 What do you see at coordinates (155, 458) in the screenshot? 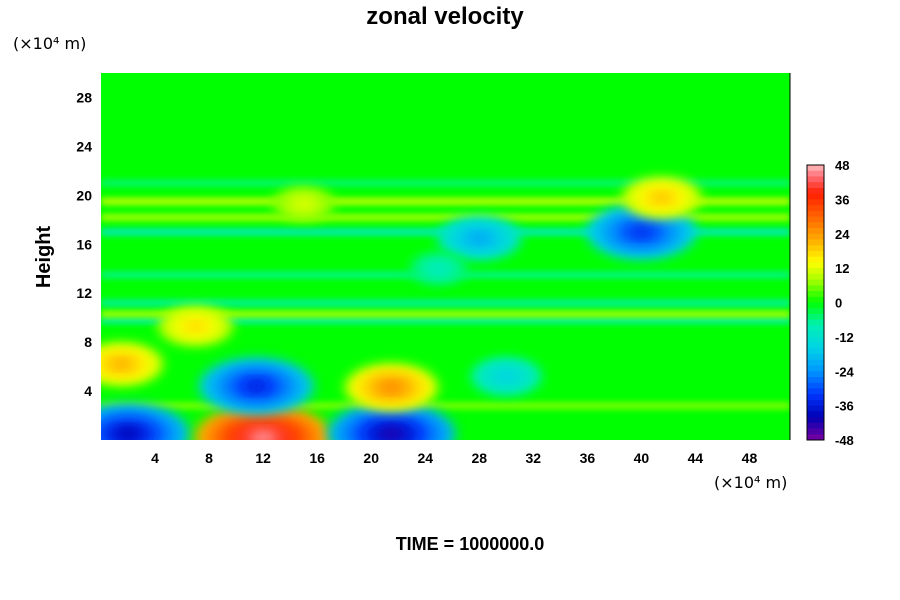
I see `x-tick-label: 4` at bounding box center [155, 458].